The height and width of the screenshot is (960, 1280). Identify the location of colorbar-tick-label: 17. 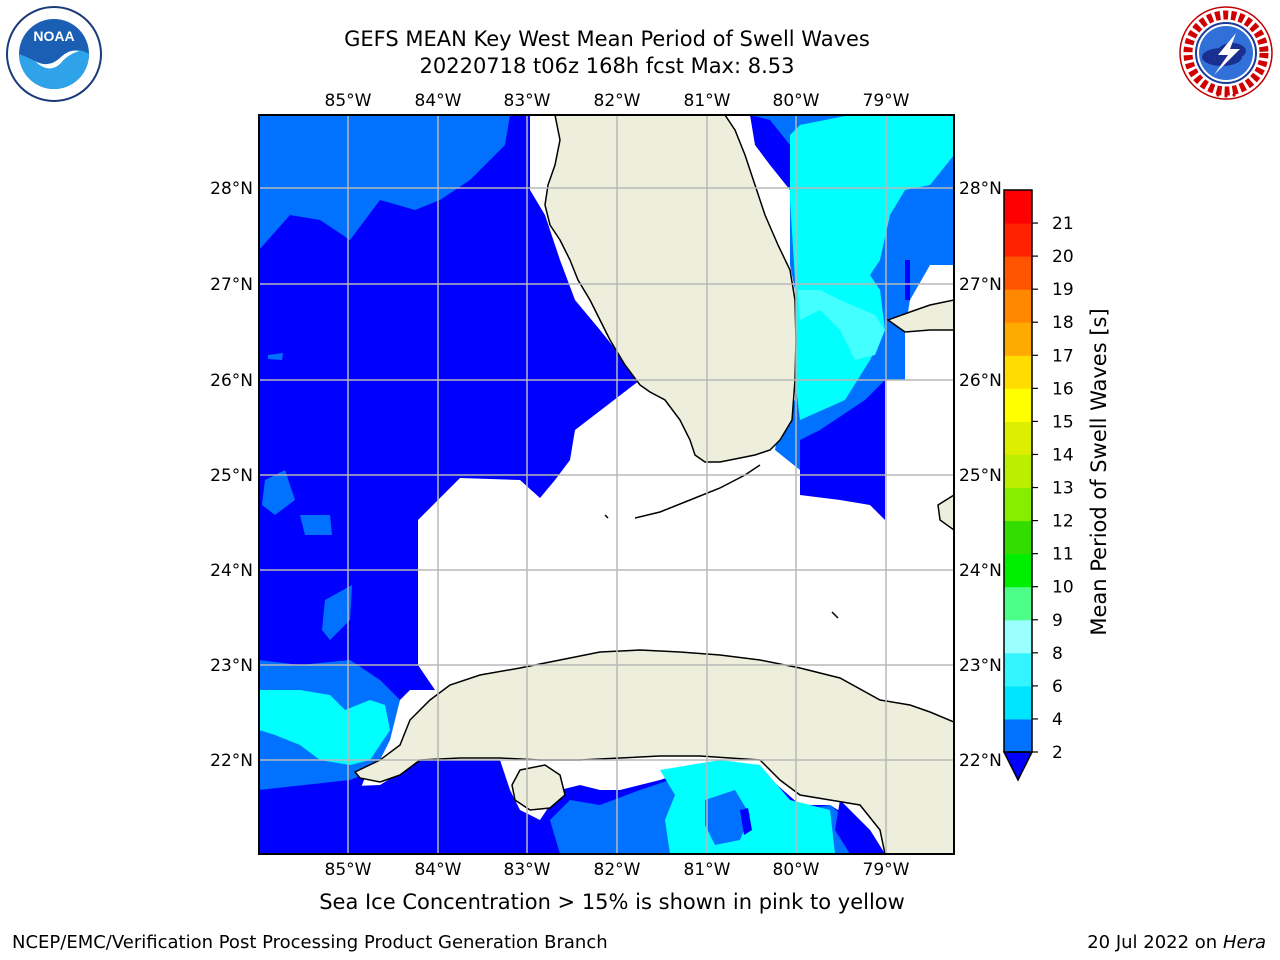
(1063, 356).